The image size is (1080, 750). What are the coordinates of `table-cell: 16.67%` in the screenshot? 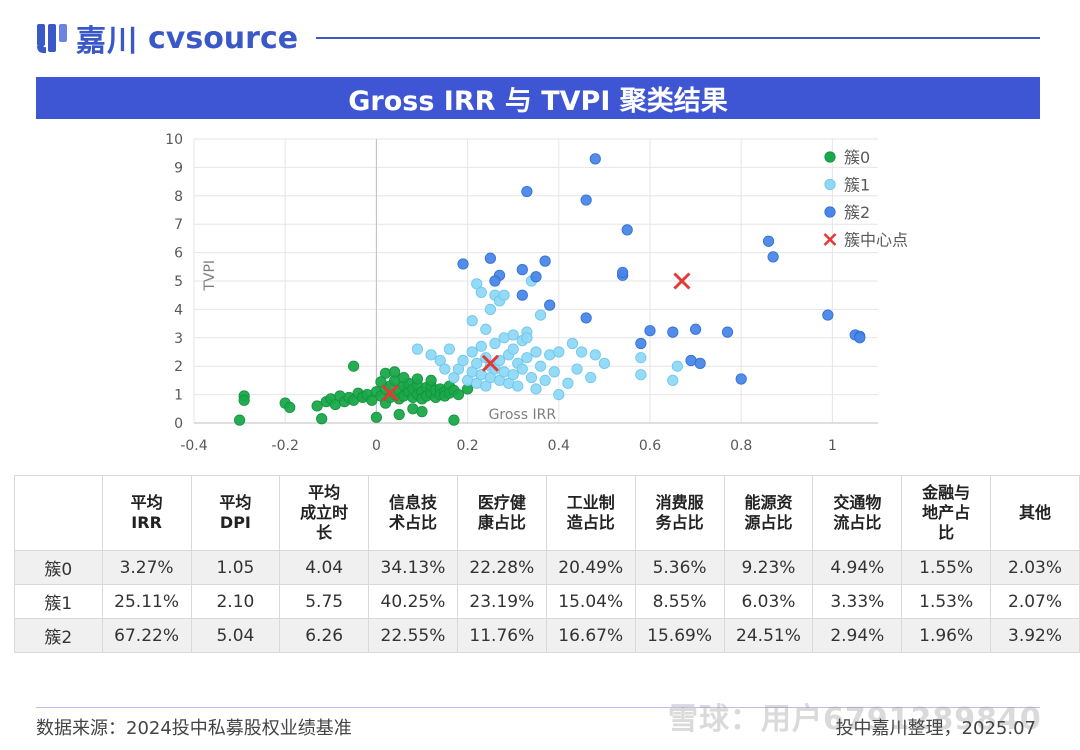 It's located at (590, 635).